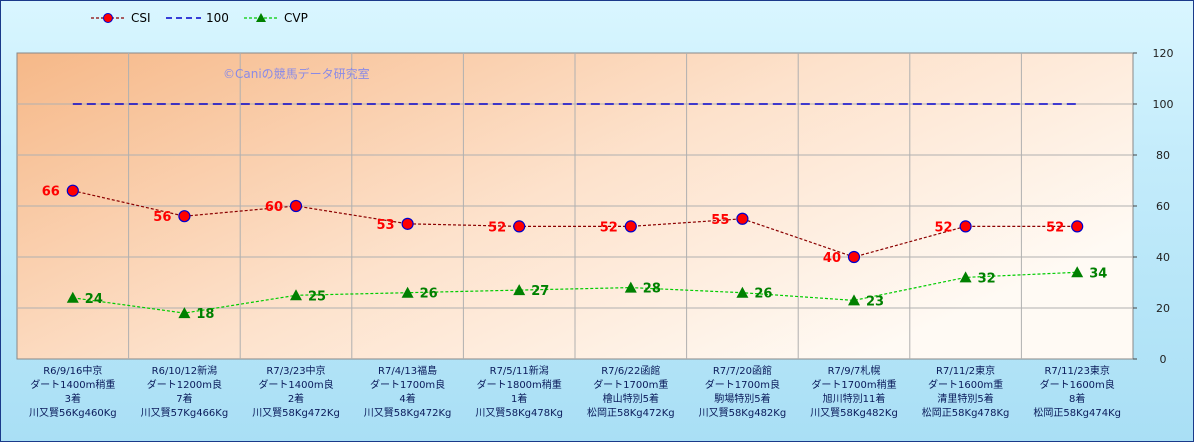 This screenshot has height=442, width=1194. What do you see at coordinates (185, 413) in the screenshot?
I see `x-category-label: 川又賢57Kg466Kg` at bounding box center [185, 413].